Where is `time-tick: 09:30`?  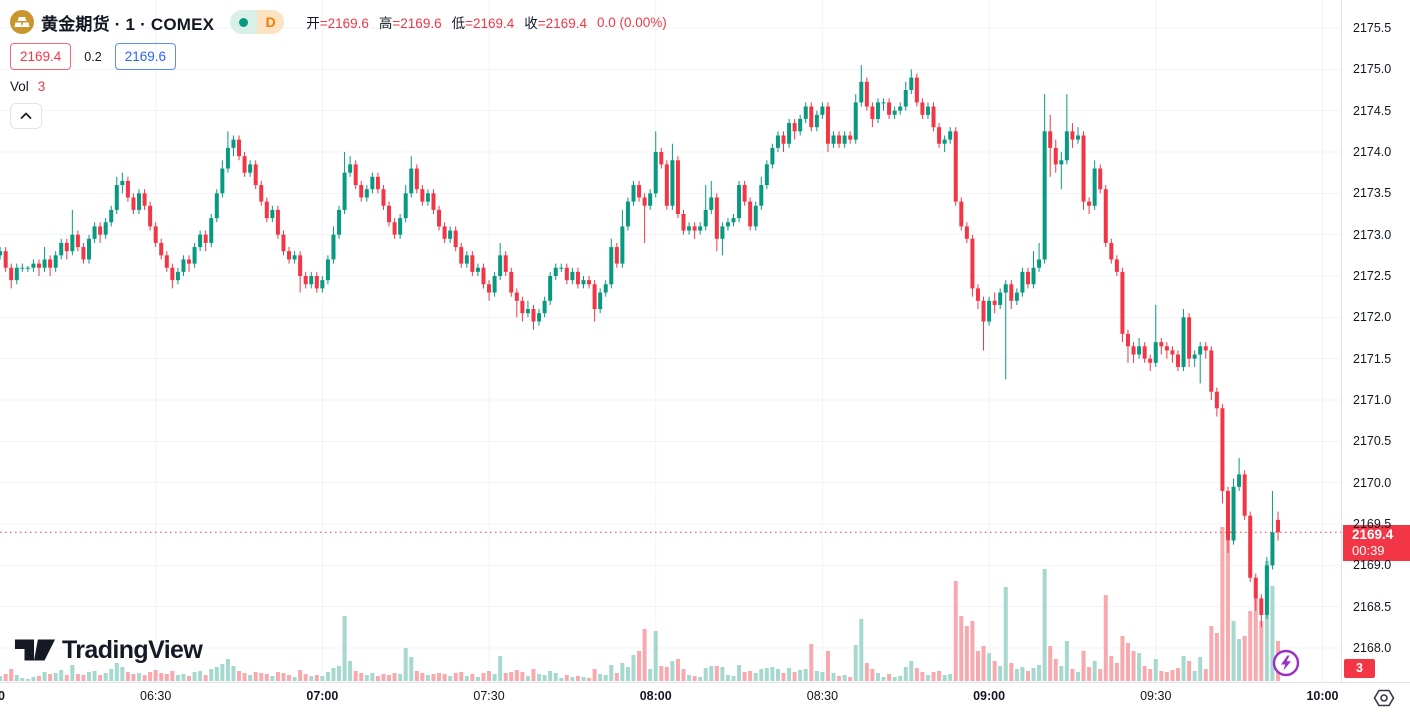
time-tick: 09:30 is located at coordinates (1156, 696).